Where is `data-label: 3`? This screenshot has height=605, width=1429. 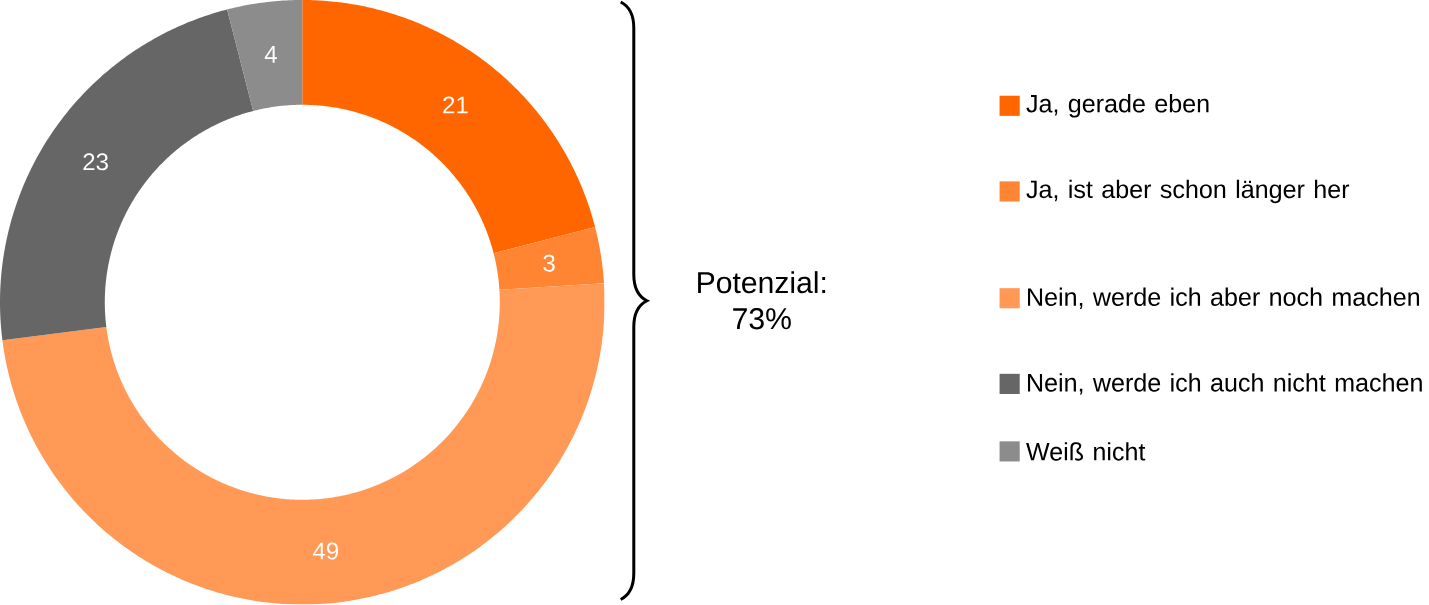
data-label: 3 is located at coordinates (549, 263).